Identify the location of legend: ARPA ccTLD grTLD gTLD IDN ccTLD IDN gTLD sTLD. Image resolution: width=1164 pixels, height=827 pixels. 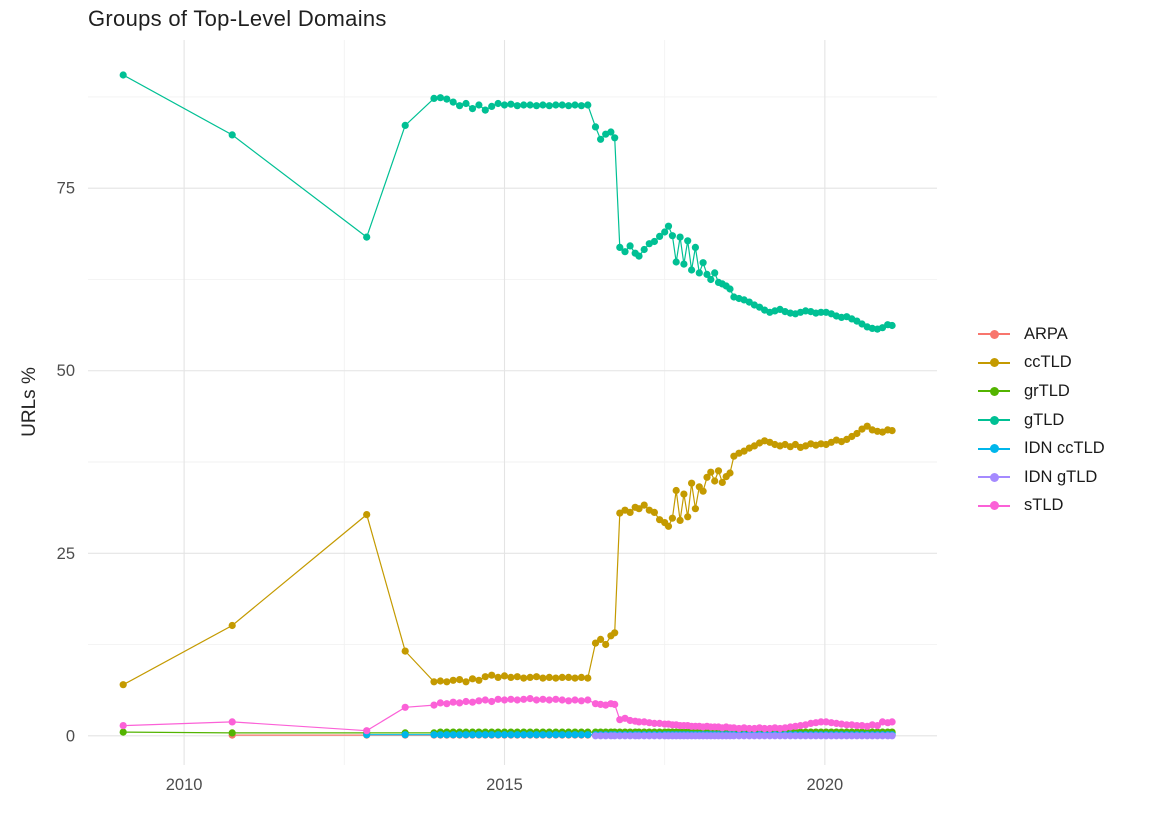
(1041, 420).